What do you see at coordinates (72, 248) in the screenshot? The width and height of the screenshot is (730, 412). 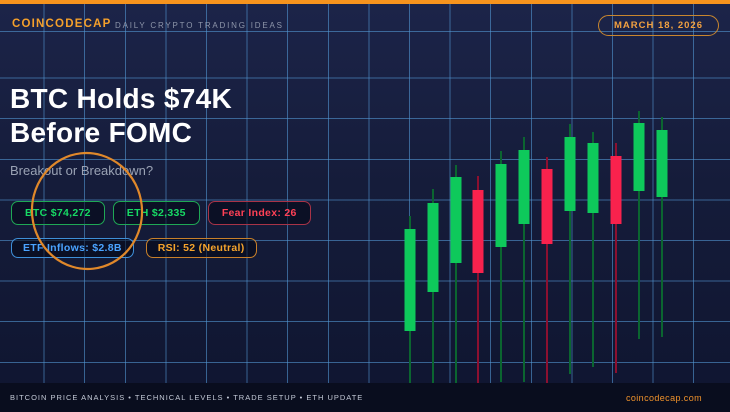 I see `badge-etf-inflows: ETF Inflows: $2.8B` at bounding box center [72, 248].